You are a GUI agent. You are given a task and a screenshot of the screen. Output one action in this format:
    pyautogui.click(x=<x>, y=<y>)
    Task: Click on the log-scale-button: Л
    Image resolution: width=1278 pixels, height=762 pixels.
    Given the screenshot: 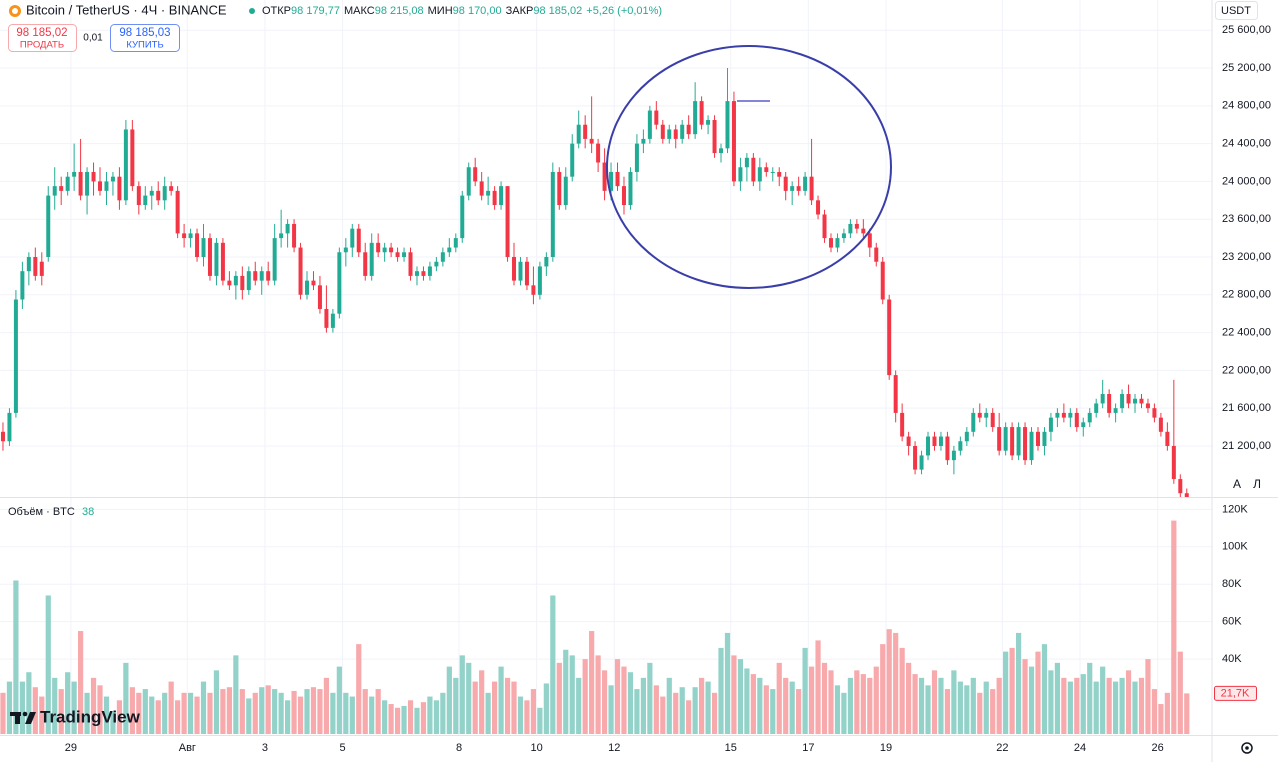 What is the action you would take?
    pyautogui.click(x=1257, y=484)
    